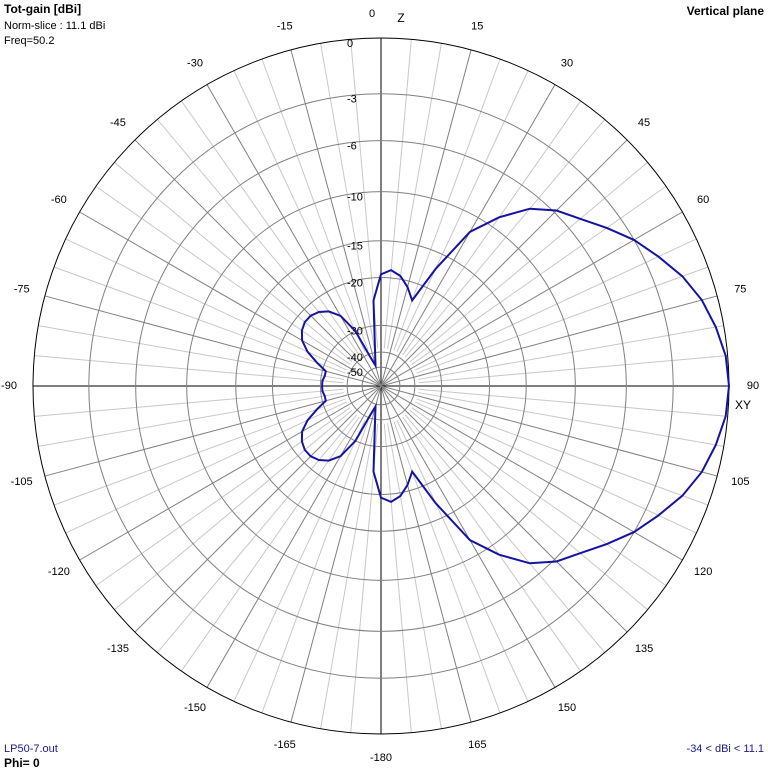 This screenshot has height=769, width=768. Describe the element at coordinates (753, 386) in the screenshot. I see `angle-tick-label: 90` at that location.